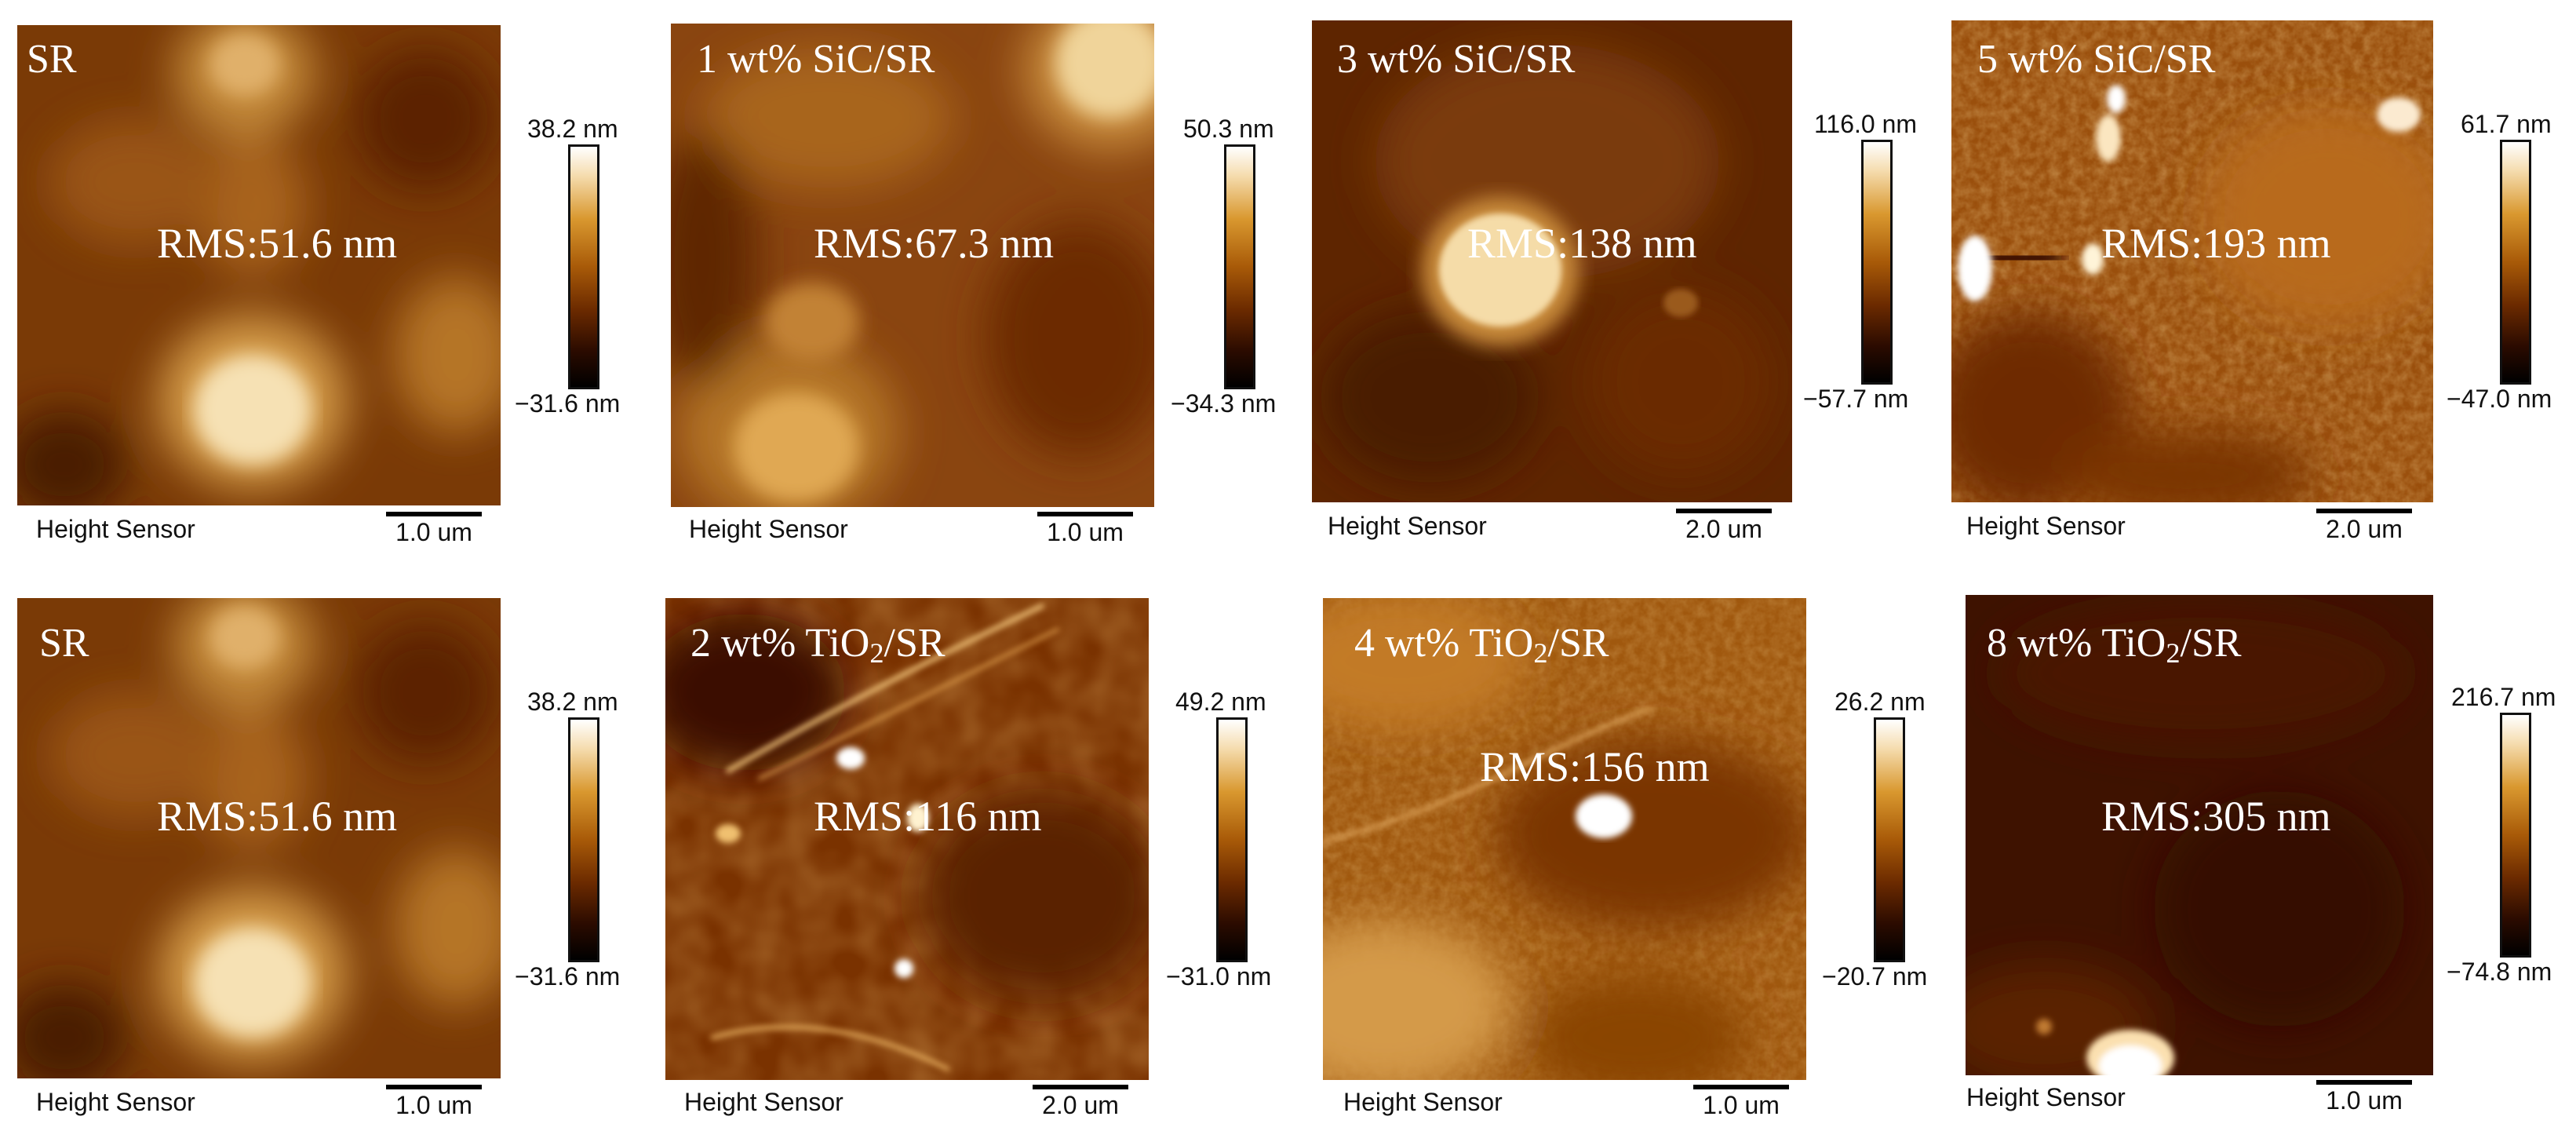 The height and width of the screenshot is (1131, 2576). Describe the element at coordinates (2096, 59) in the screenshot. I see `panel-title: 5 wt% SiC/SR` at that location.